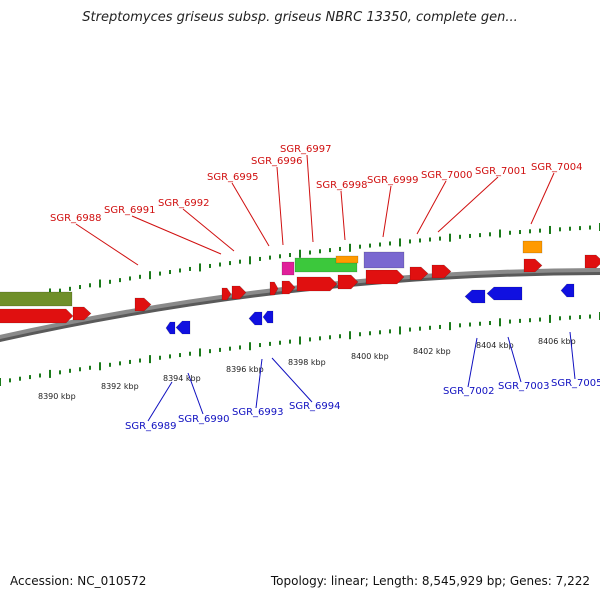 The image size is (600, 600). What do you see at coordinates (300, 349) in the screenshot?
I see `inner-scale-ticks` at bounding box center [300, 349].